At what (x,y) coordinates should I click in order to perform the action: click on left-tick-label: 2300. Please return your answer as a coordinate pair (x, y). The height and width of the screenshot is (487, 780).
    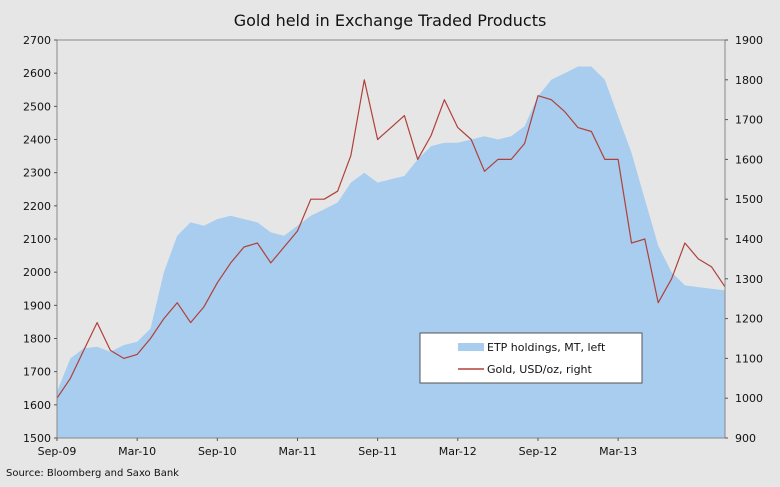
    Looking at the image, I should click on (37, 173).